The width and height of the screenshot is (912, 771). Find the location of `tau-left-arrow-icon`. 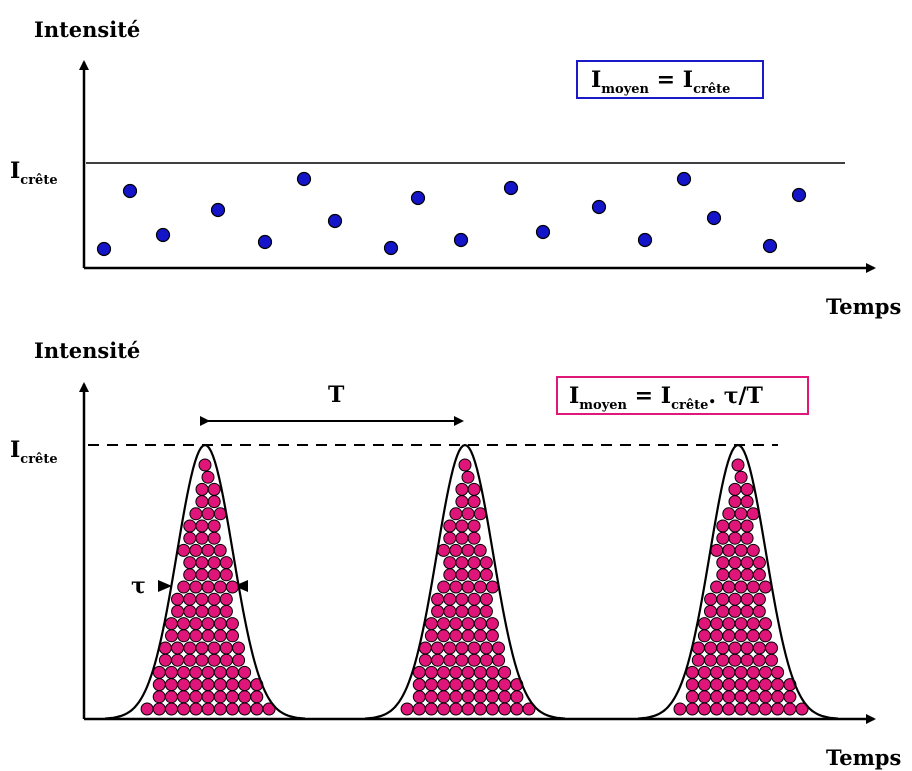

tau-left-arrow-icon is located at coordinates (165, 586).